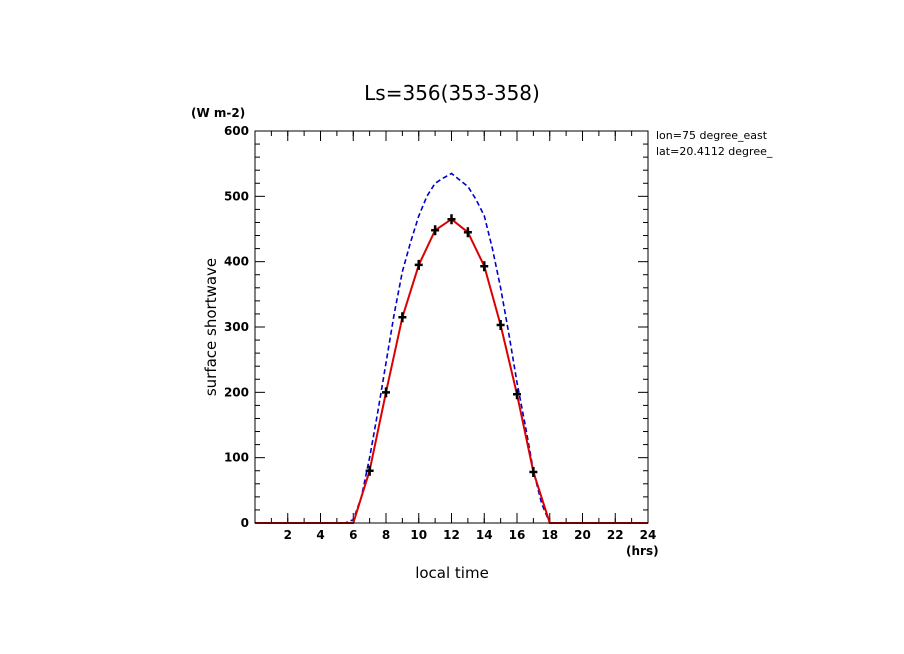 The height and width of the screenshot is (654, 904). Describe the element at coordinates (288, 535) in the screenshot. I see `x-tick-label: 2` at that location.